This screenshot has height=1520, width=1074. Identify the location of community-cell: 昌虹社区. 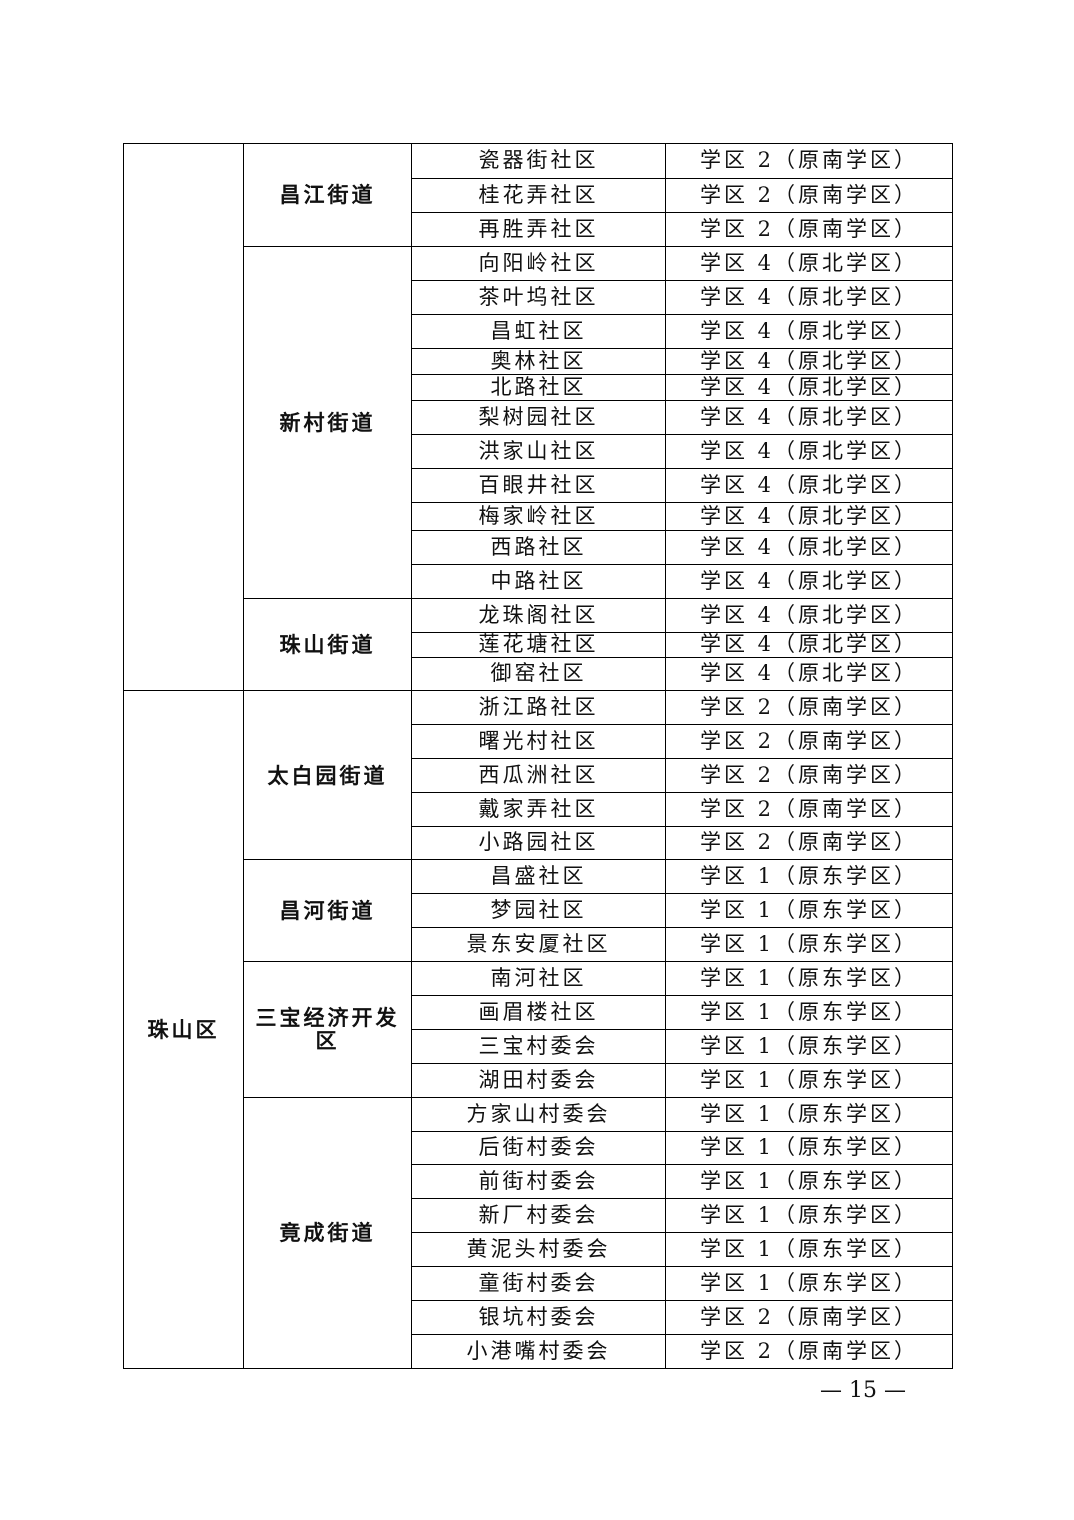
(538, 331).